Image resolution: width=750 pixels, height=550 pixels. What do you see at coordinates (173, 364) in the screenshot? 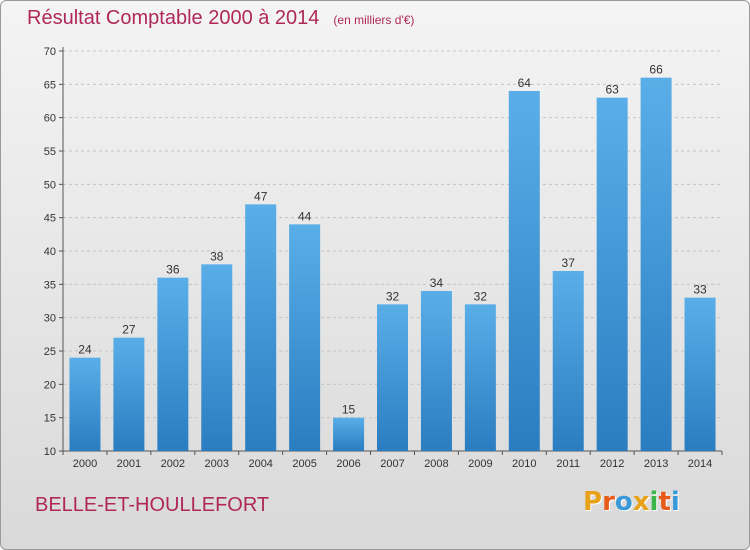
I see `bar-2002` at bounding box center [173, 364].